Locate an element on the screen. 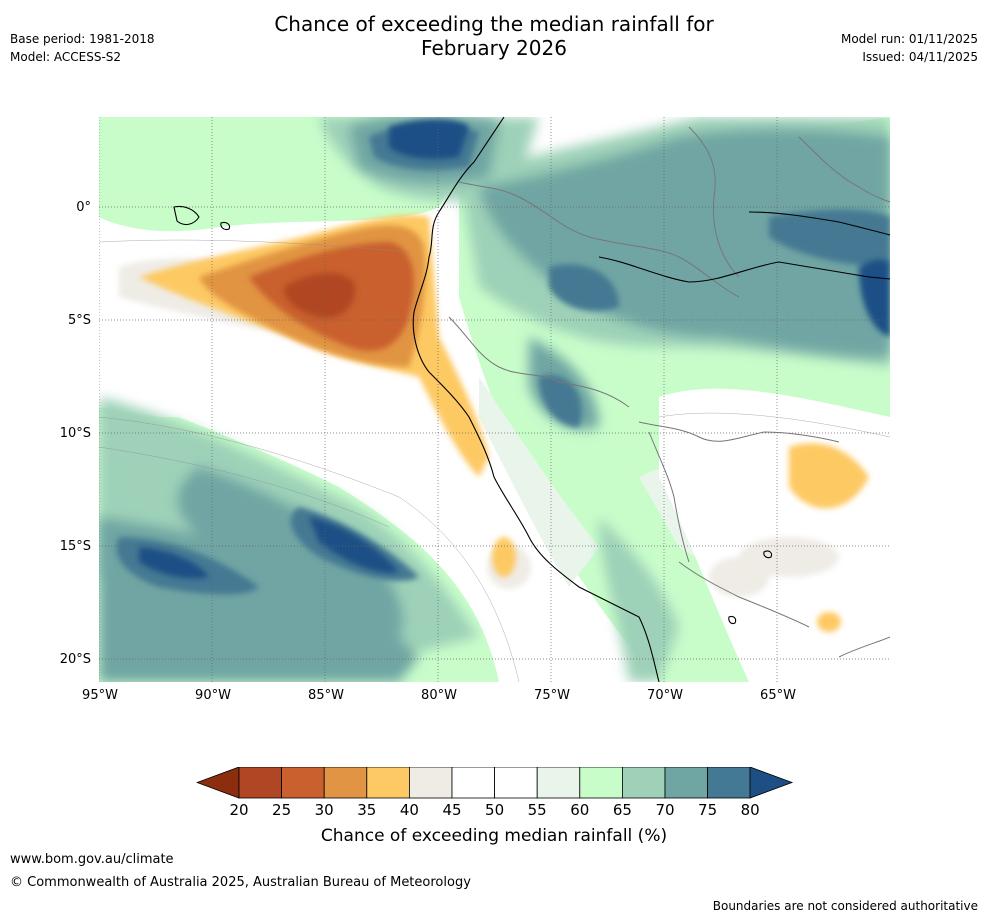 The width and height of the screenshot is (988, 919). lon-label-90w: 90°W is located at coordinates (213, 695).